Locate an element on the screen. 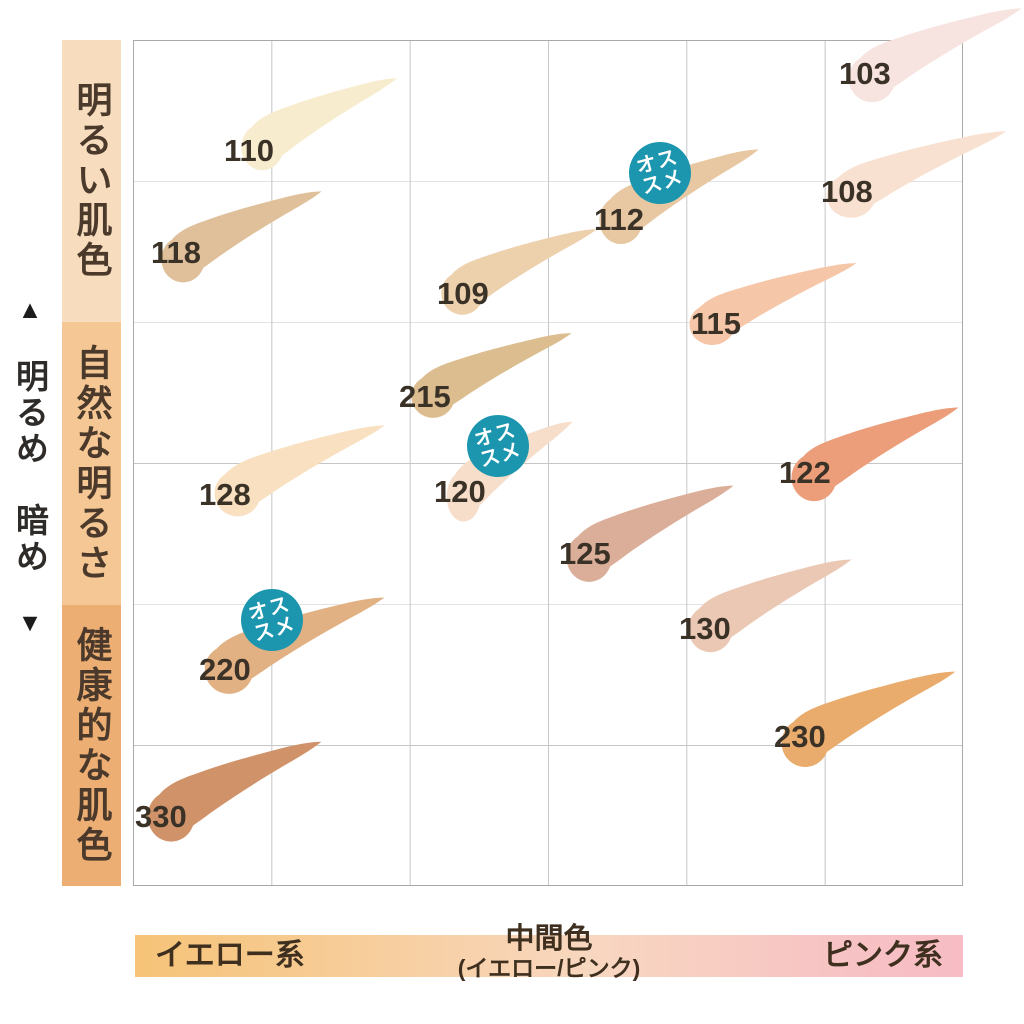 The height and width of the screenshot is (1024, 1024). shade-label-108: 108 is located at coordinates (847, 191).